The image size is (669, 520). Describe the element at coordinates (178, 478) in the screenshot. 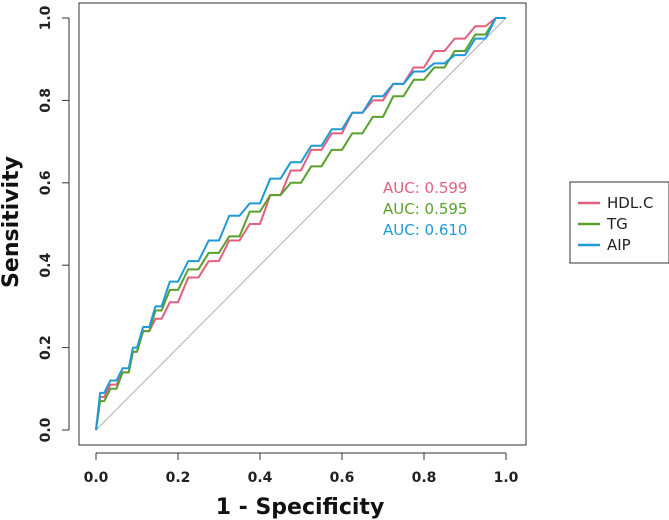

I see `x-tick-label: 0.2` at that location.